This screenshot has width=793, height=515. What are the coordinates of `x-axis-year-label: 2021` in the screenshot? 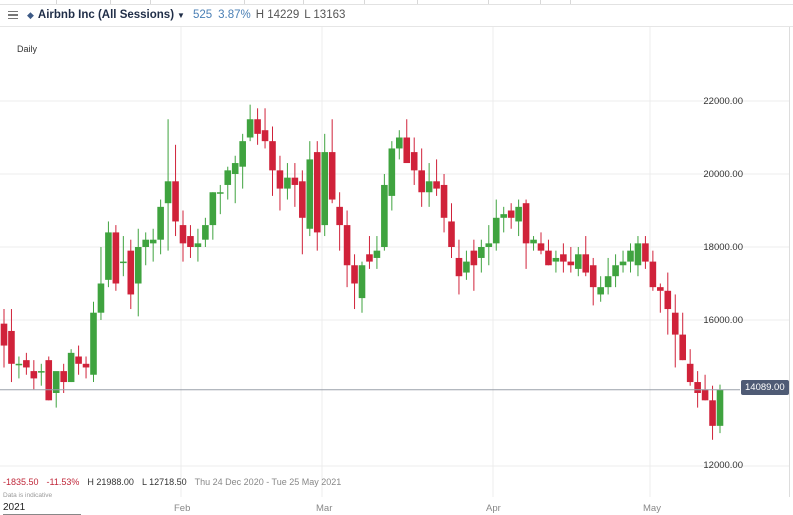 It's located at (42, 508).